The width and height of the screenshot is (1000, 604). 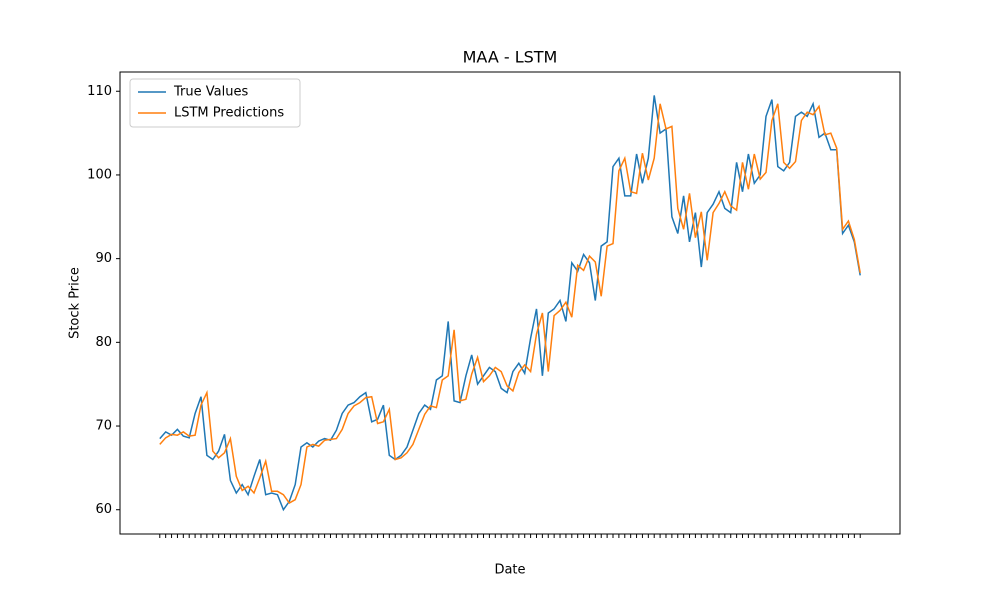 What do you see at coordinates (103, 426) in the screenshot?
I see `y-tick-label: 70` at bounding box center [103, 426].